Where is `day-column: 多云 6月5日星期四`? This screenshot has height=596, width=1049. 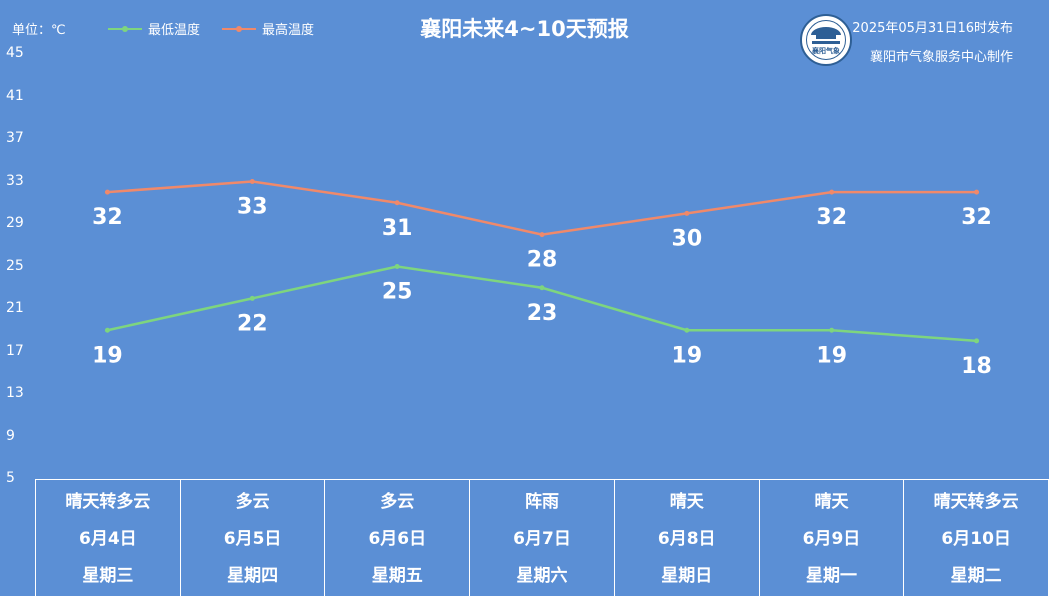 day-column: 多云 6月5日星期四 is located at coordinates (252, 538).